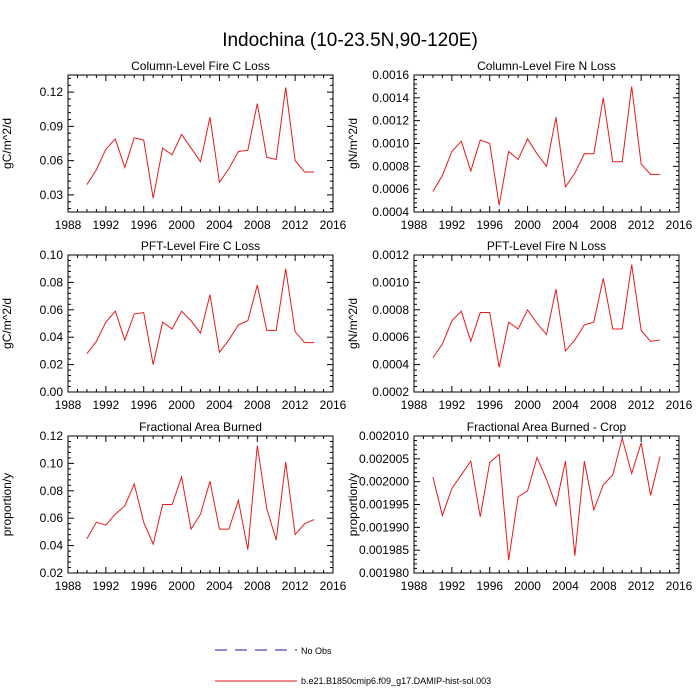 The width and height of the screenshot is (700, 700). I want to click on y-axis-label: gC/m^2/d, so click(7, 323).